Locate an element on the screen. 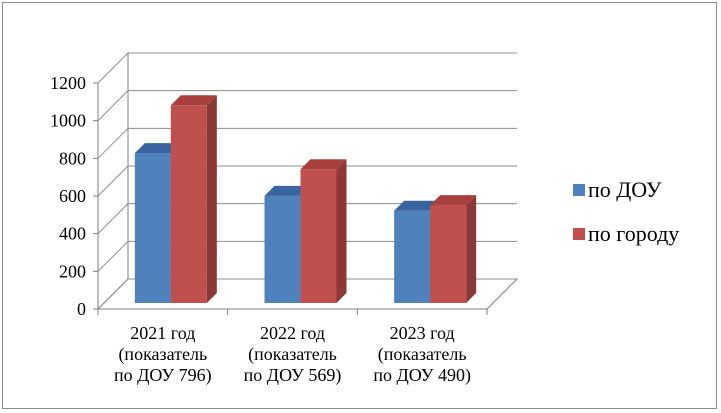 This screenshot has height=413, width=721. y-tick-label: 0 is located at coordinates (81, 309).